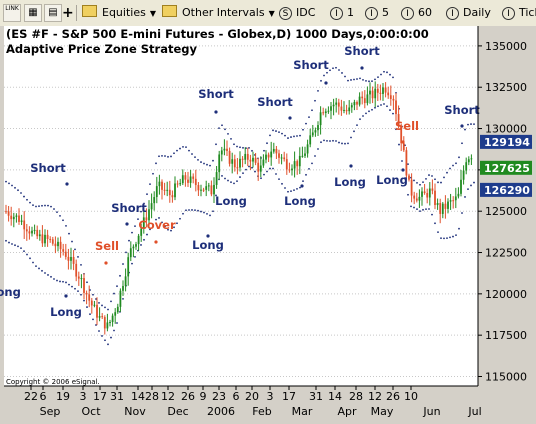 This screenshot has width=536, height=424. I want to click on interval-60-button: I 60, so click(416, 13).